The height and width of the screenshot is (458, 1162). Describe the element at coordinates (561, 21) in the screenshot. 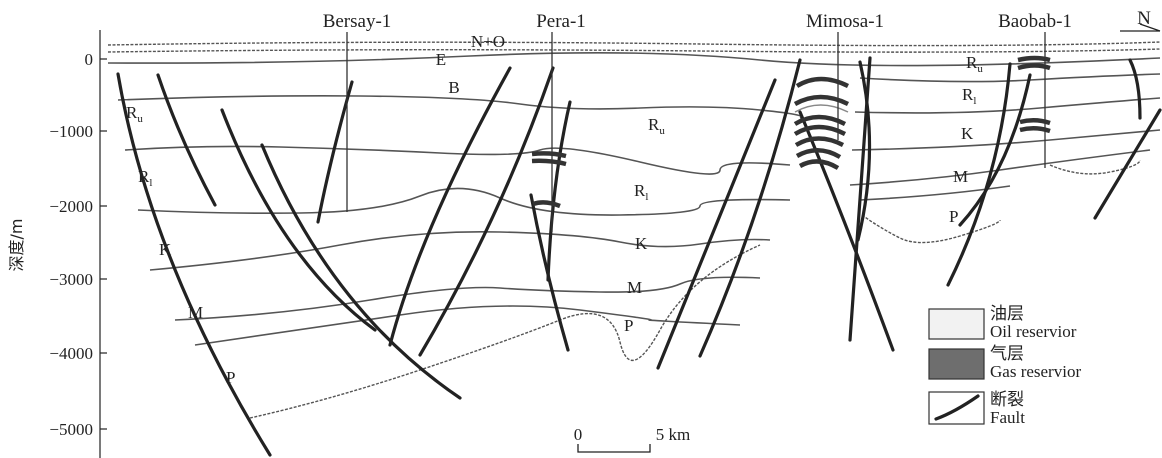

I see `well-label: Pera-1` at that location.